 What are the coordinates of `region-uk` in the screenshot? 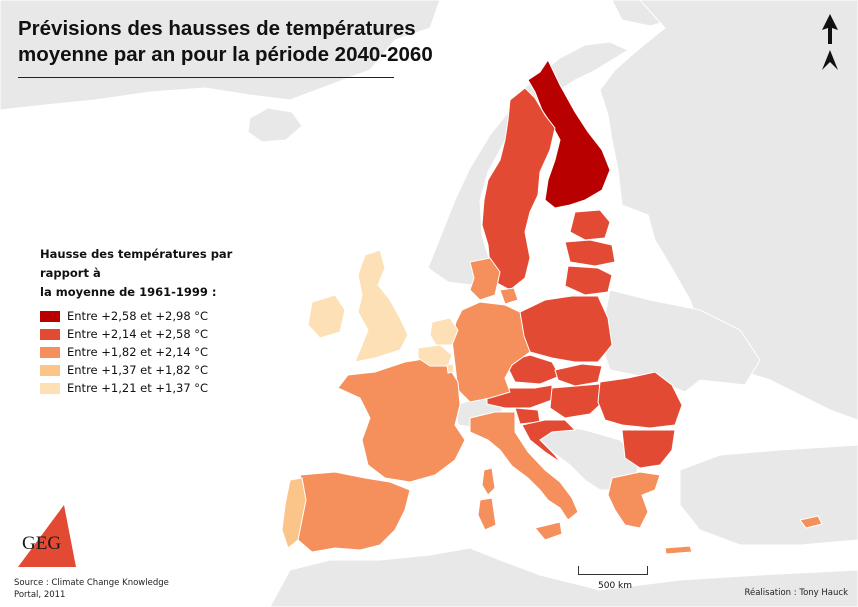 It's located at (381, 306).